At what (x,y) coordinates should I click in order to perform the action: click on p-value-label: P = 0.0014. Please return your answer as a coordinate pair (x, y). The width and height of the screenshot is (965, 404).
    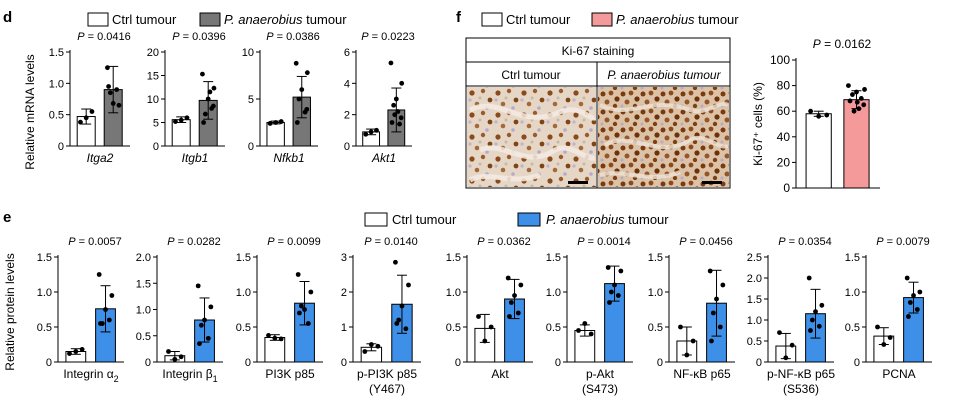
    Looking at the image, I should click on (604, 242).